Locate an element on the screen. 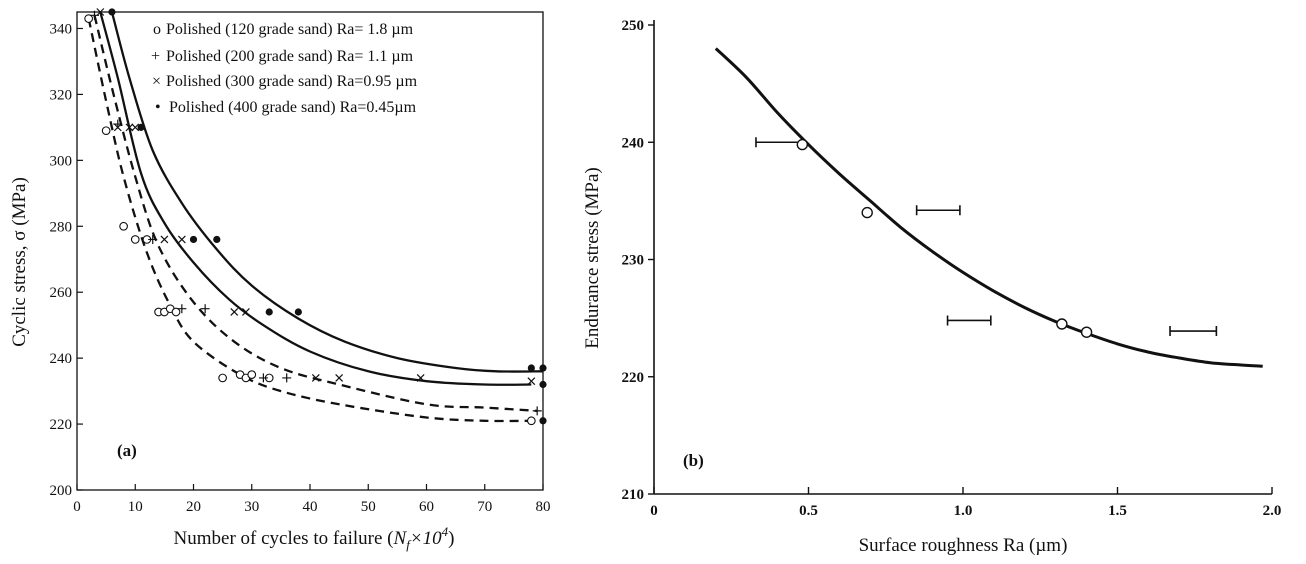 This screenshot has width=1306, height=564. chart-b-y-tick-label-210: 210 is located at coordinates (633, 495).